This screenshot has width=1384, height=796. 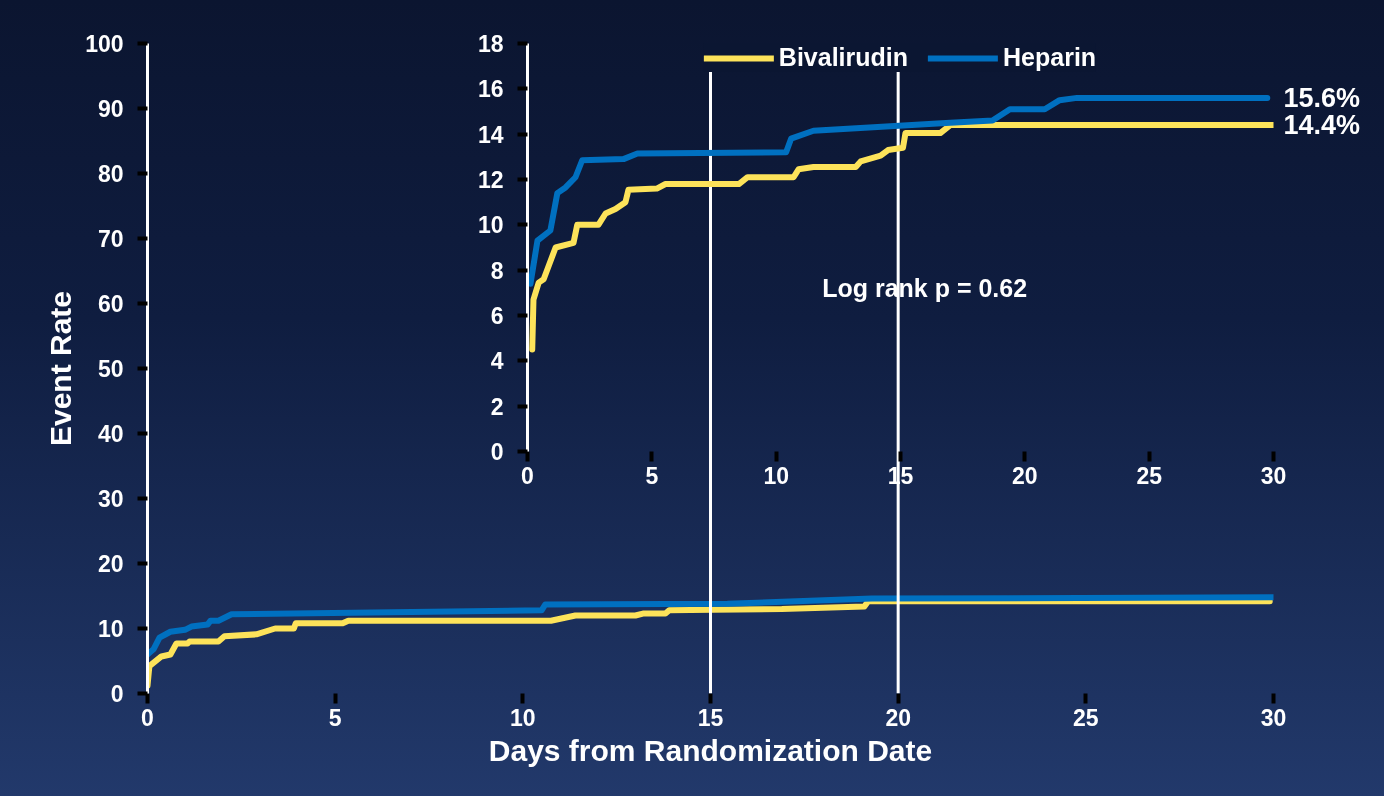 I want to click on y-tick-label: 90, so click(x=110, y=109).